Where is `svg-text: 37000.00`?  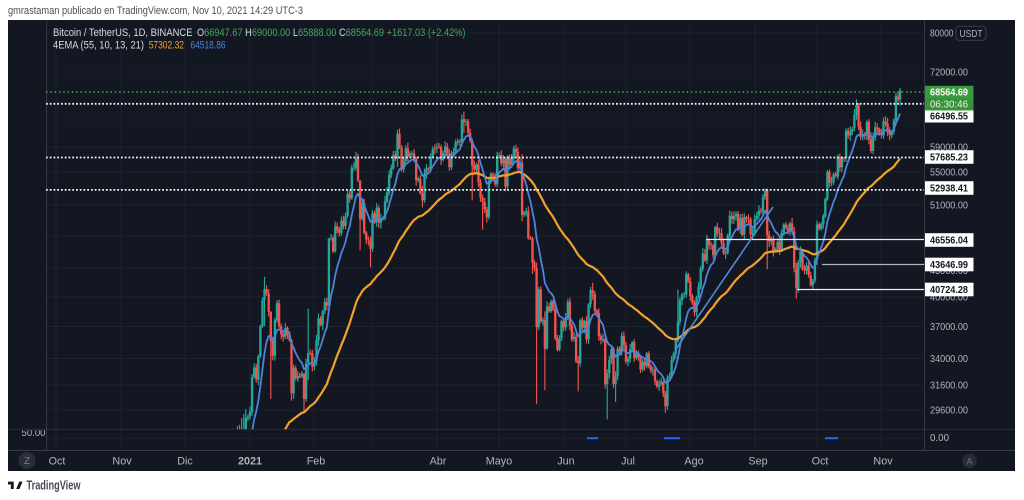
svg-text: 37000.00 is located at coordinates (949, 327).